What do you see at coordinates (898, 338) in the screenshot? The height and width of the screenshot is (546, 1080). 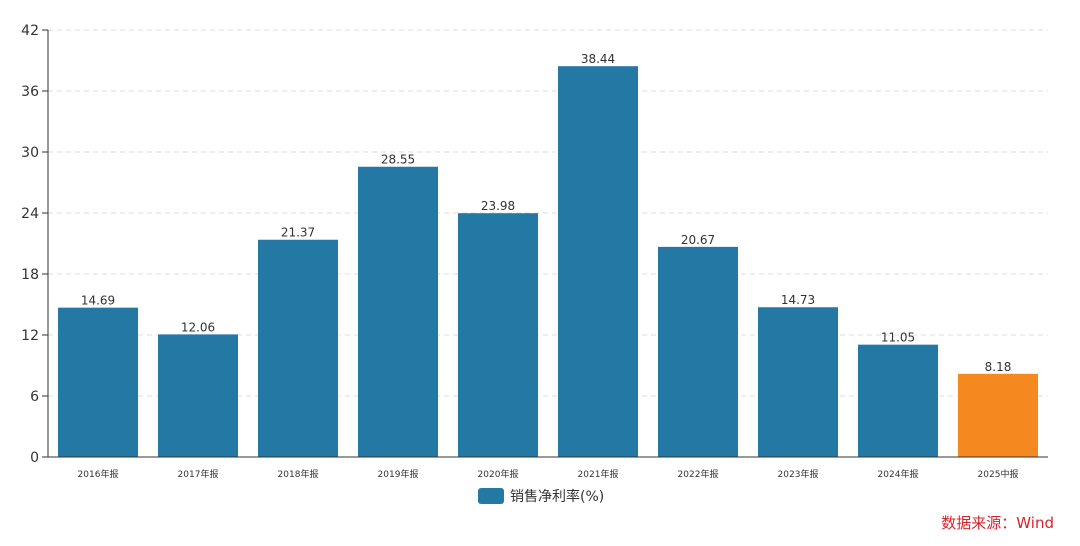 I see `data-label: 11.05` at bounding box center [898, 338].